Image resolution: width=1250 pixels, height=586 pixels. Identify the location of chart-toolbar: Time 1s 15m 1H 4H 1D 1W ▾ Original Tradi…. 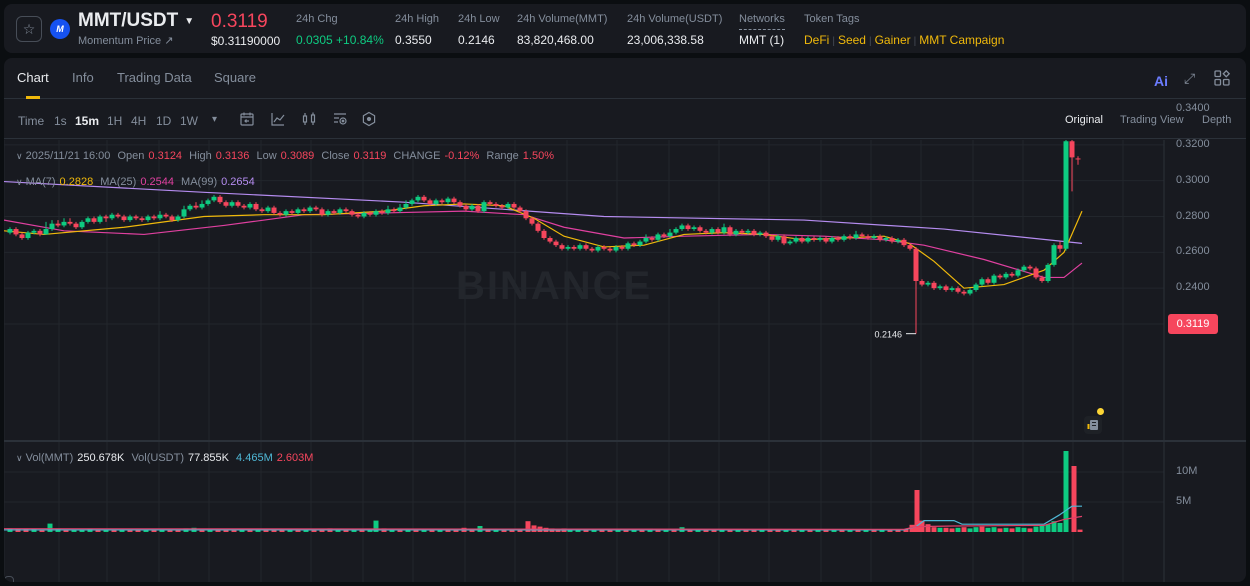
(625, 119).